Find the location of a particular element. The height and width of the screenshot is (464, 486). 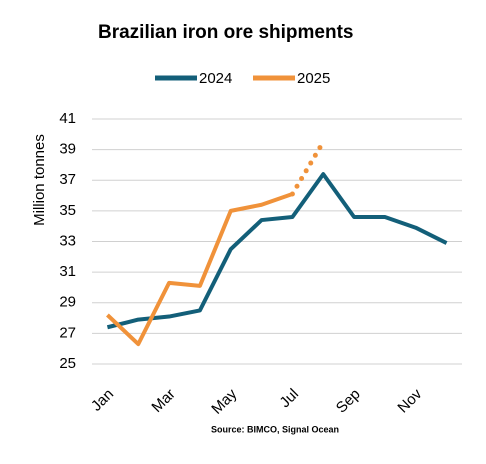

y-axis-label: Million tonnes is located at coordinates (39, 180).